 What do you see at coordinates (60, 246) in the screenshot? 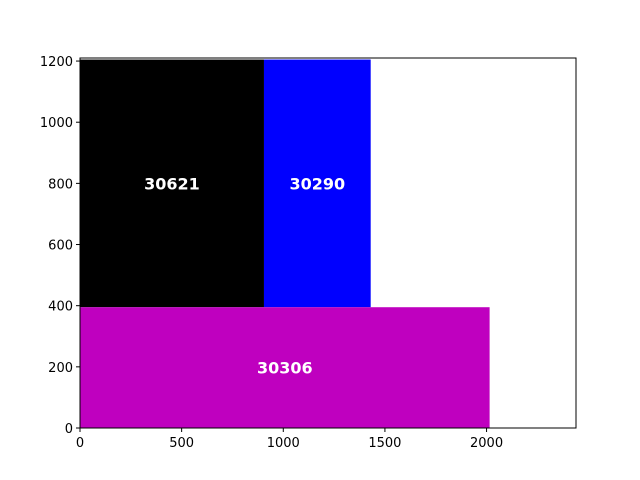
I see `y-tick-label: 600` at bounding box center [60, 246].